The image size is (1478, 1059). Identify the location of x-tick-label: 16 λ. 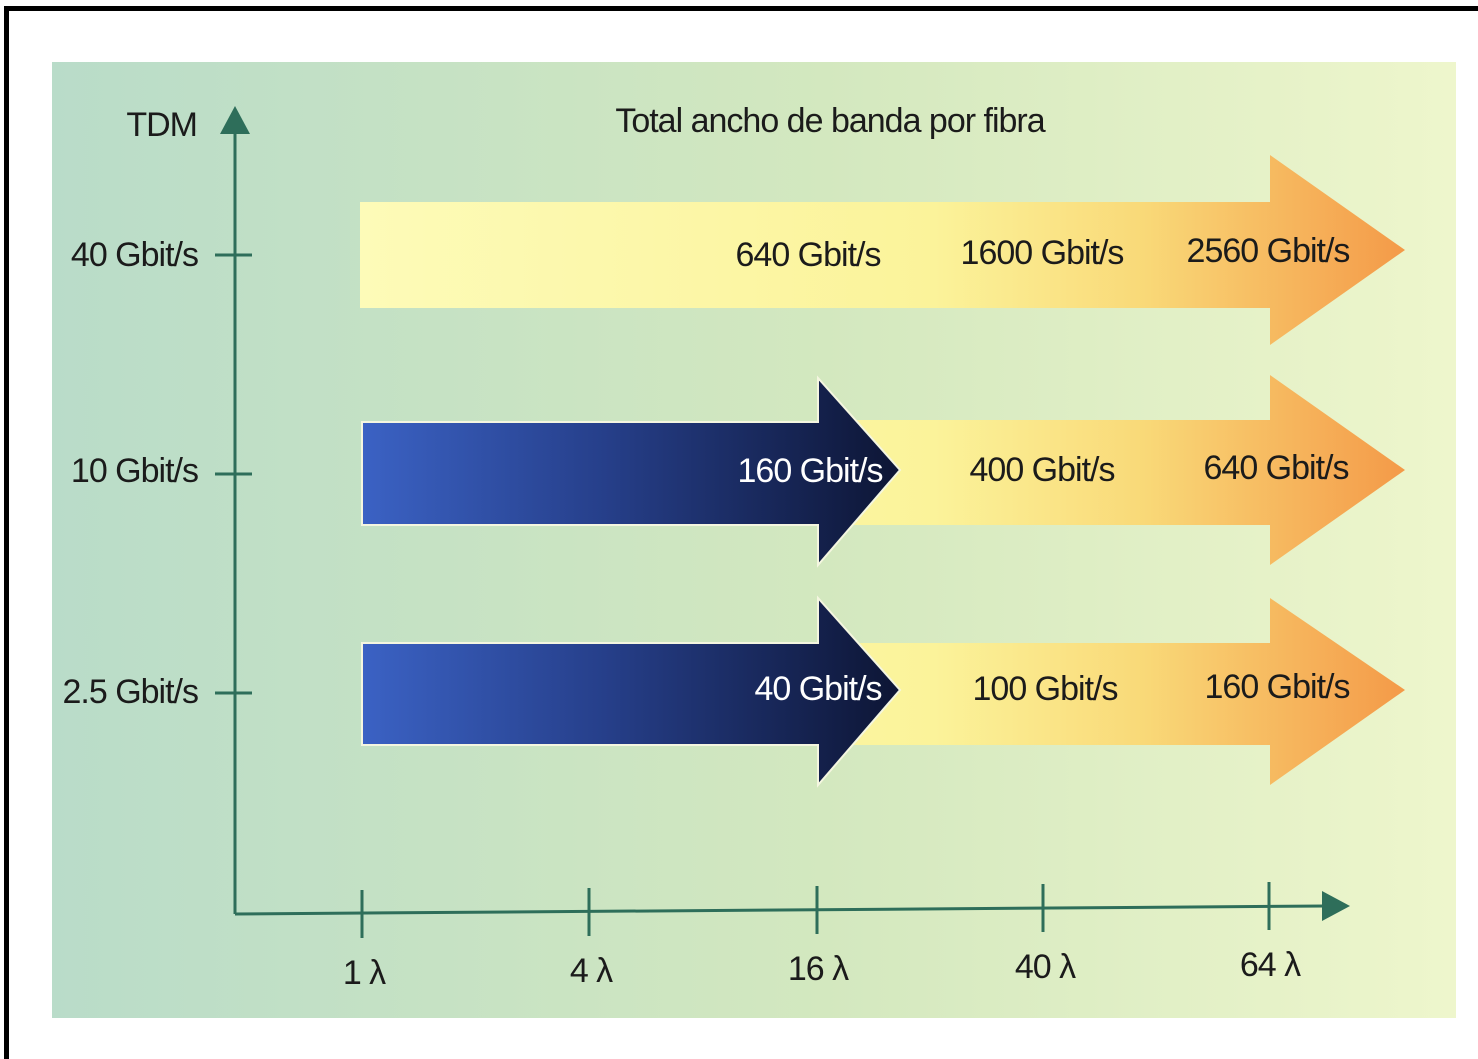
(818, 969).